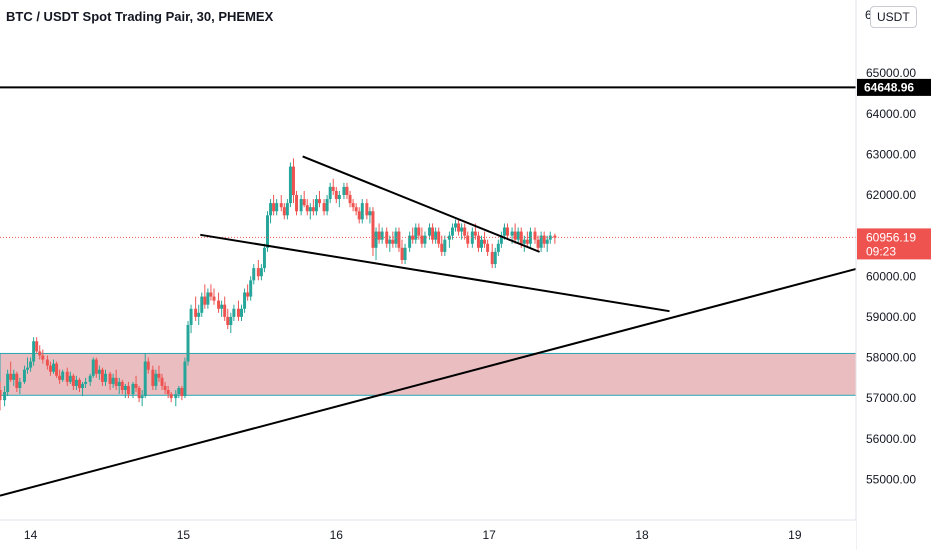 The height and width of the screenshot is (550, 932). What do you see at coordinates (435, 273) in the screenshot?
I see `trendline-lower-channel` at bounding box center [435, 273].